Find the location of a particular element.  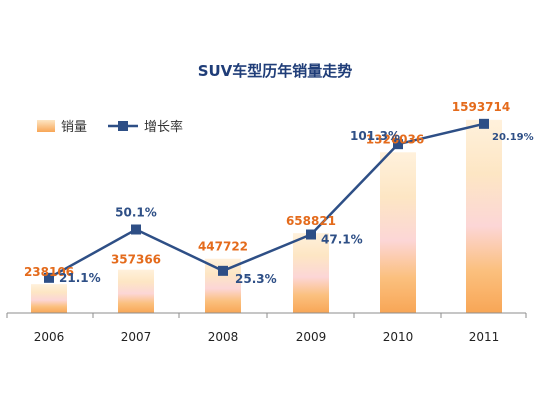

line-label-2011: 20.19% is located at coordinates (513, 137).